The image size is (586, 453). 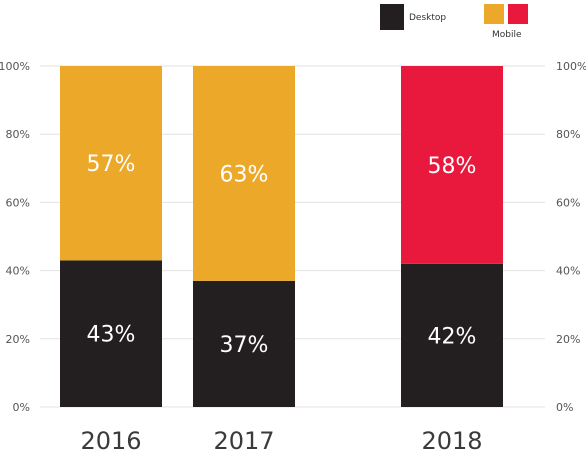 What do you see at coordinates (243, 440) in the screenshot?
I see `x-tick-label-2017: 2017` at bounding box center [243, 440].